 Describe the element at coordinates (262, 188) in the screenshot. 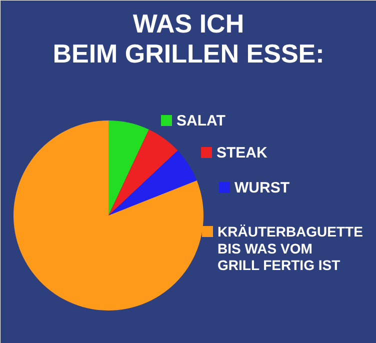

I see `legend-label: WURST` at that location.